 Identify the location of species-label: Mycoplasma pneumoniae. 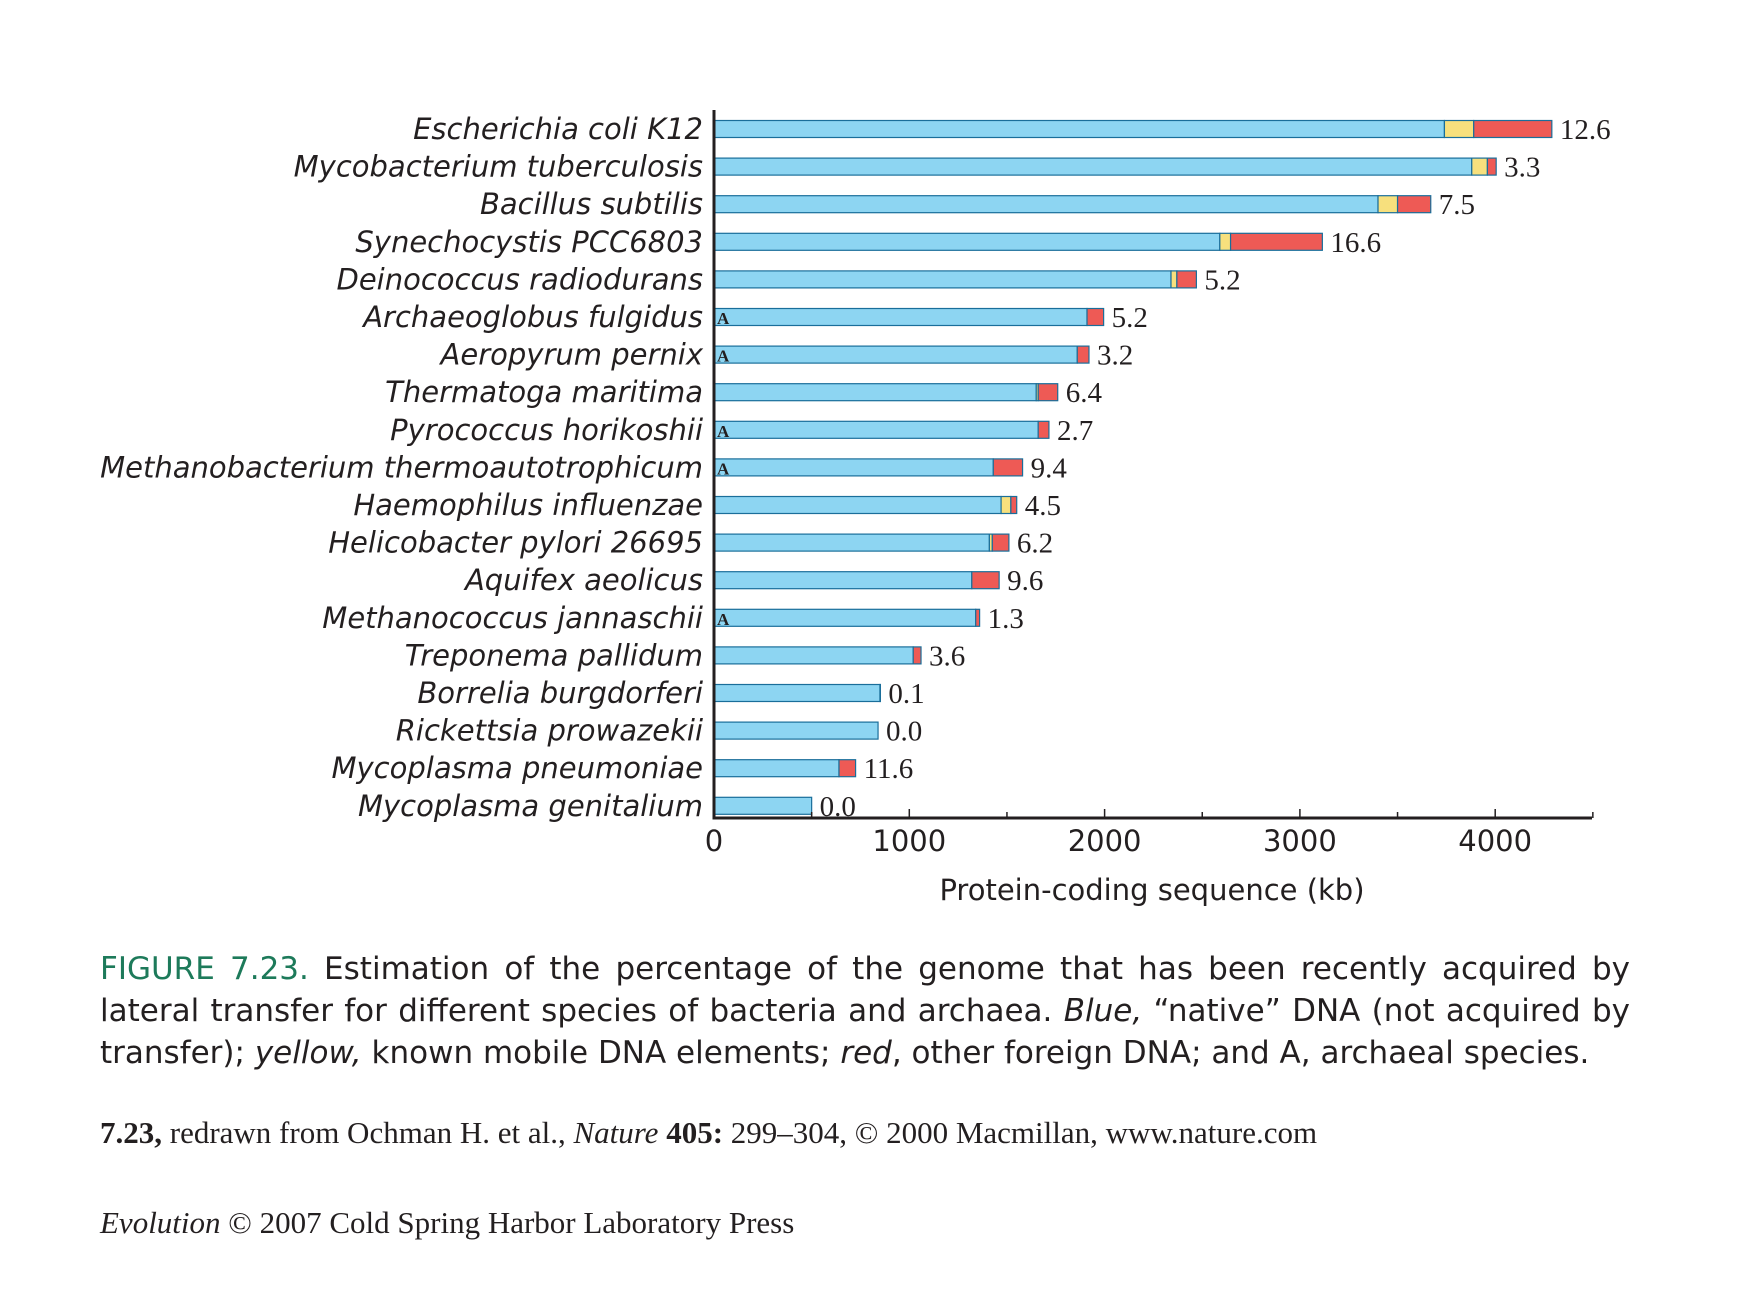
(517, 768).